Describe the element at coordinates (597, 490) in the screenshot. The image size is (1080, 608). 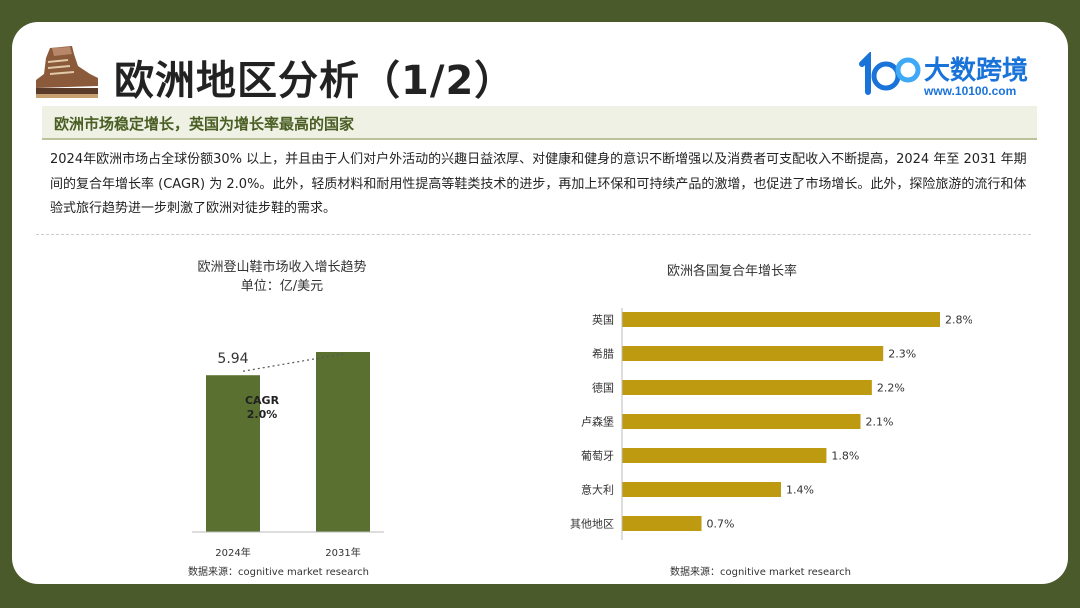
I see `category-label: 意大利` at that location.